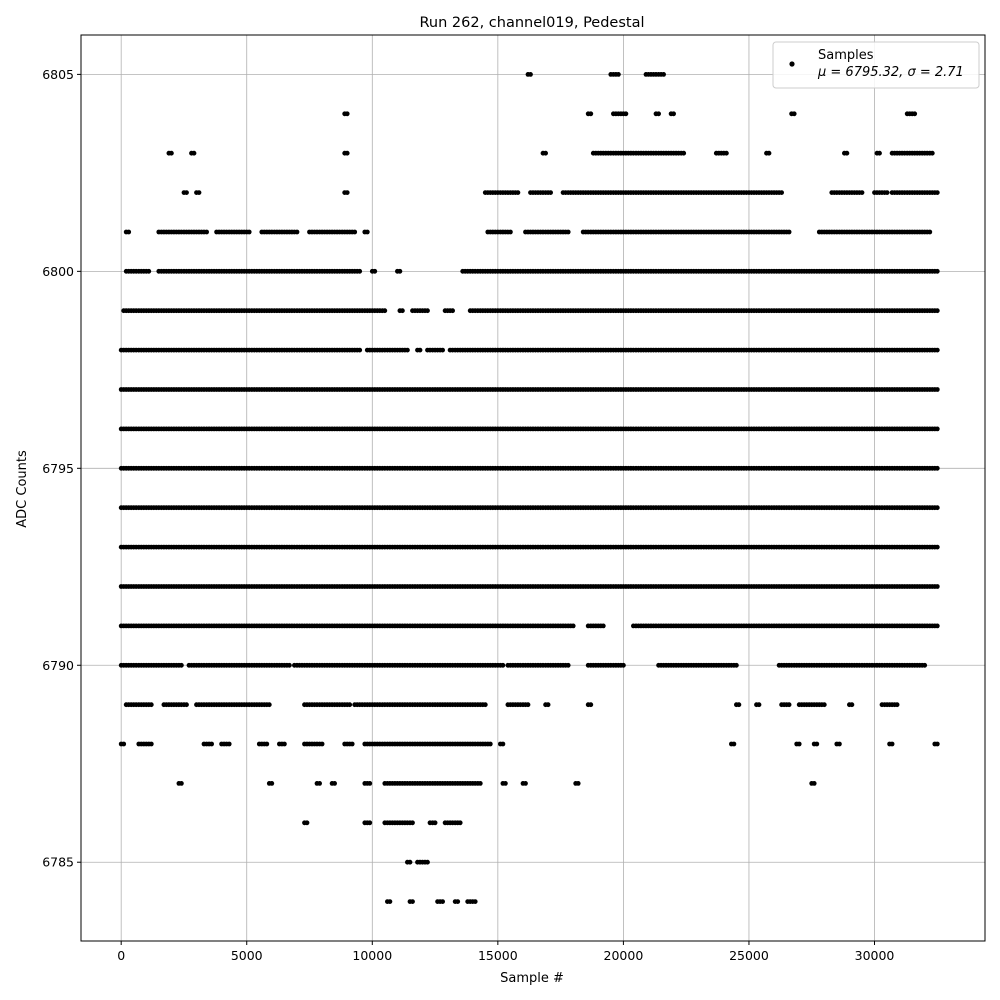 The width and height of the screenshot is (1000, 1000). I want to click on x-axis-label: Sample #, so click(532, 978).